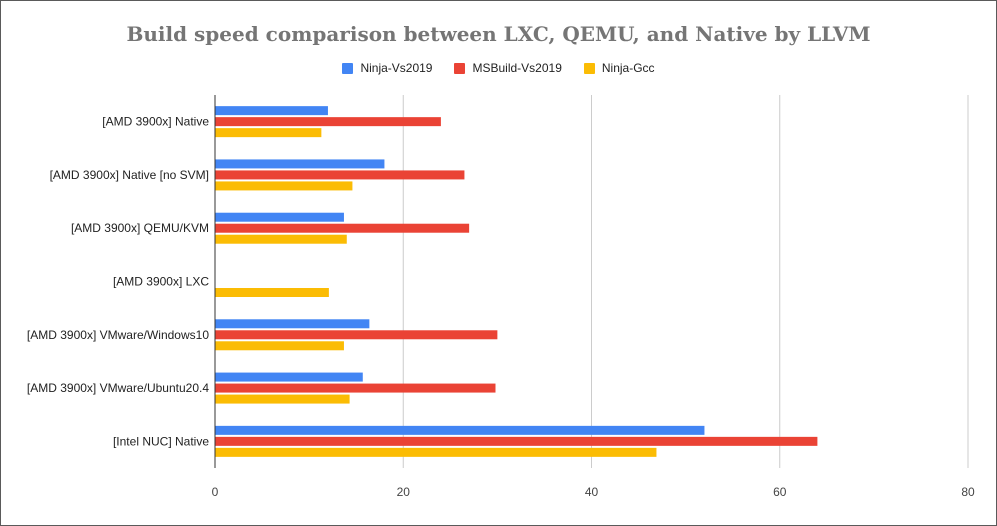 The image size is (997, 526). I want to click on chart-legend: Ninja-Vs2019 MSBuild-Vs2019 Ninja-Gcc, so click(498, 68).